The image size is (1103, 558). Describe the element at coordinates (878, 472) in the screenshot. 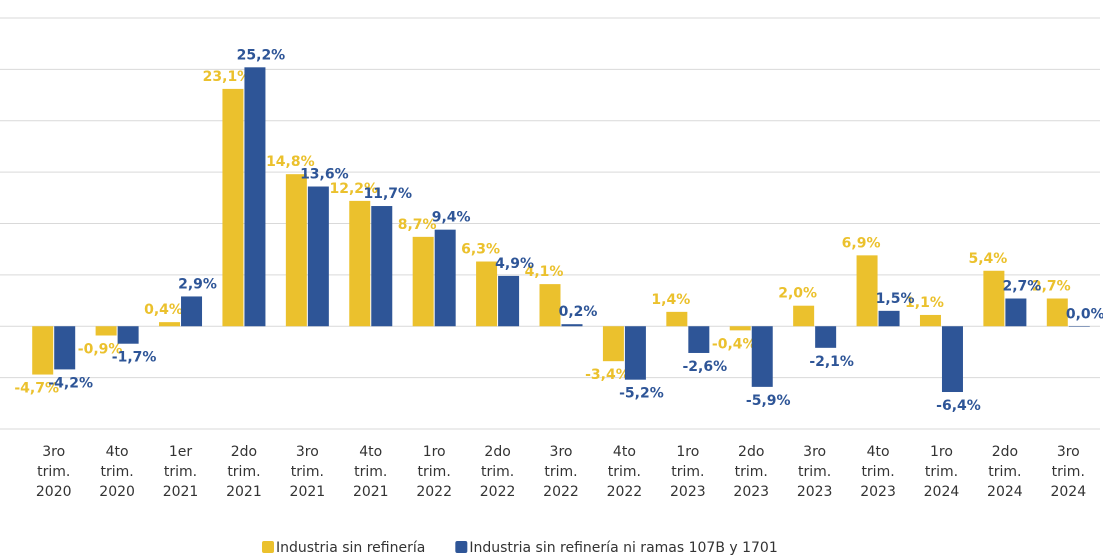

I see `x-tick-label: 4to trim. 2023` at that location.